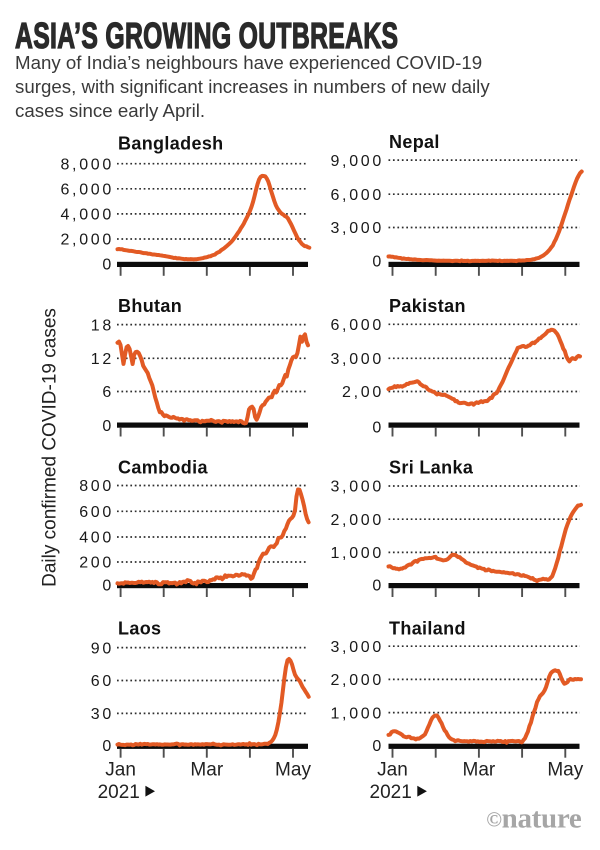 This screenshot has height=850, width=600. Describe the element at coordinates (171, 143) in the screenshot. I see `svg-text: Bangladesh` at that location.